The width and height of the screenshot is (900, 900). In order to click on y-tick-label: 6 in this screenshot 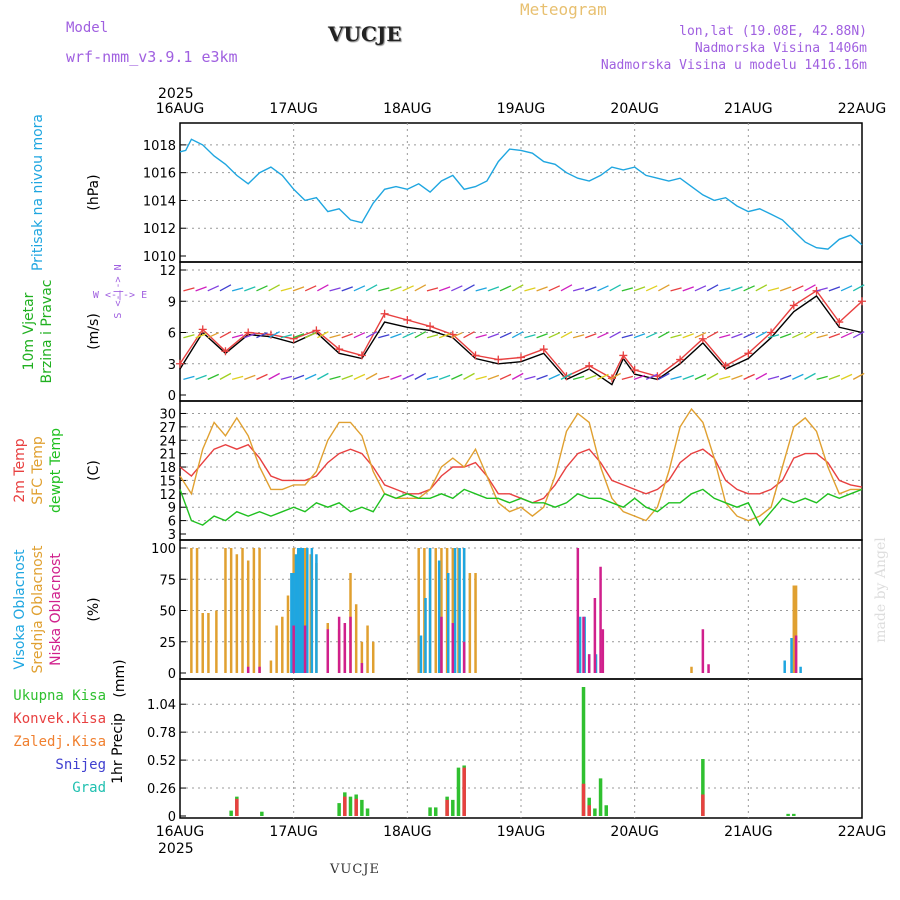, I will do `click(172, 334)`.